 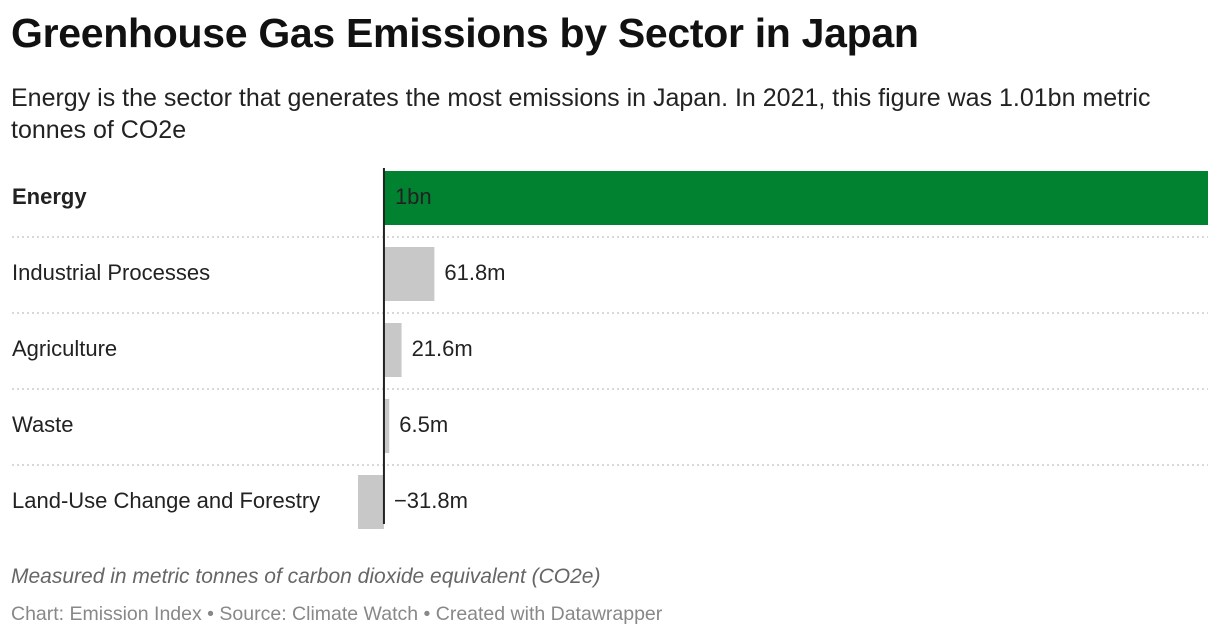 I want to click on category-label: Land-Use Change and Forestry, so click(x=166, y=500).